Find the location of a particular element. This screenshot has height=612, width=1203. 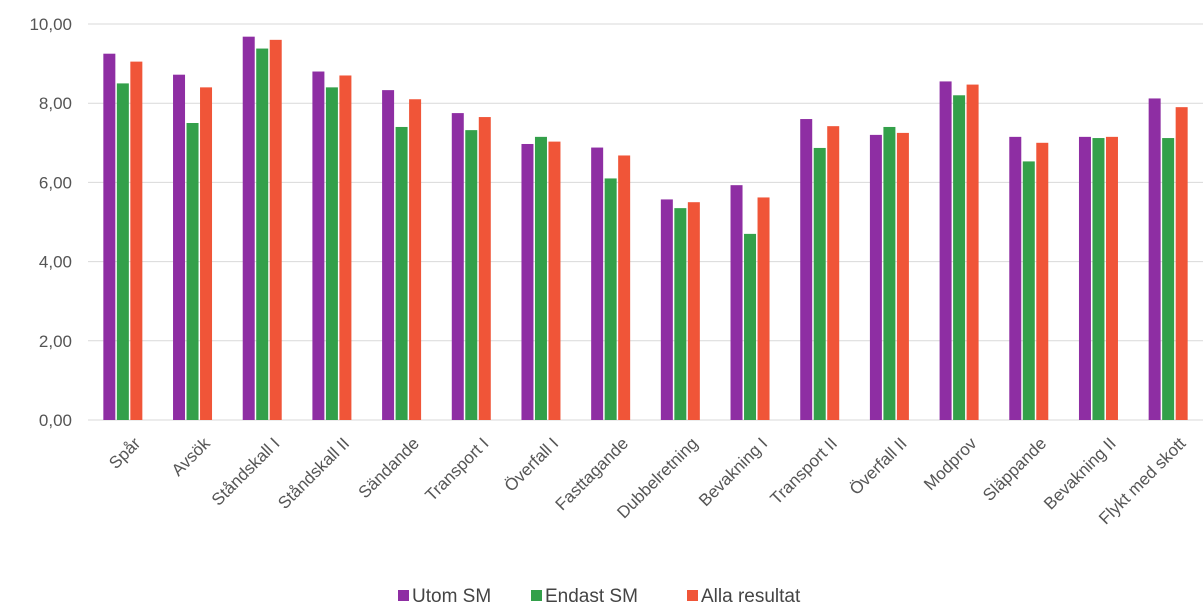

x-category-label: Spår is located at coordinates (124, 453).